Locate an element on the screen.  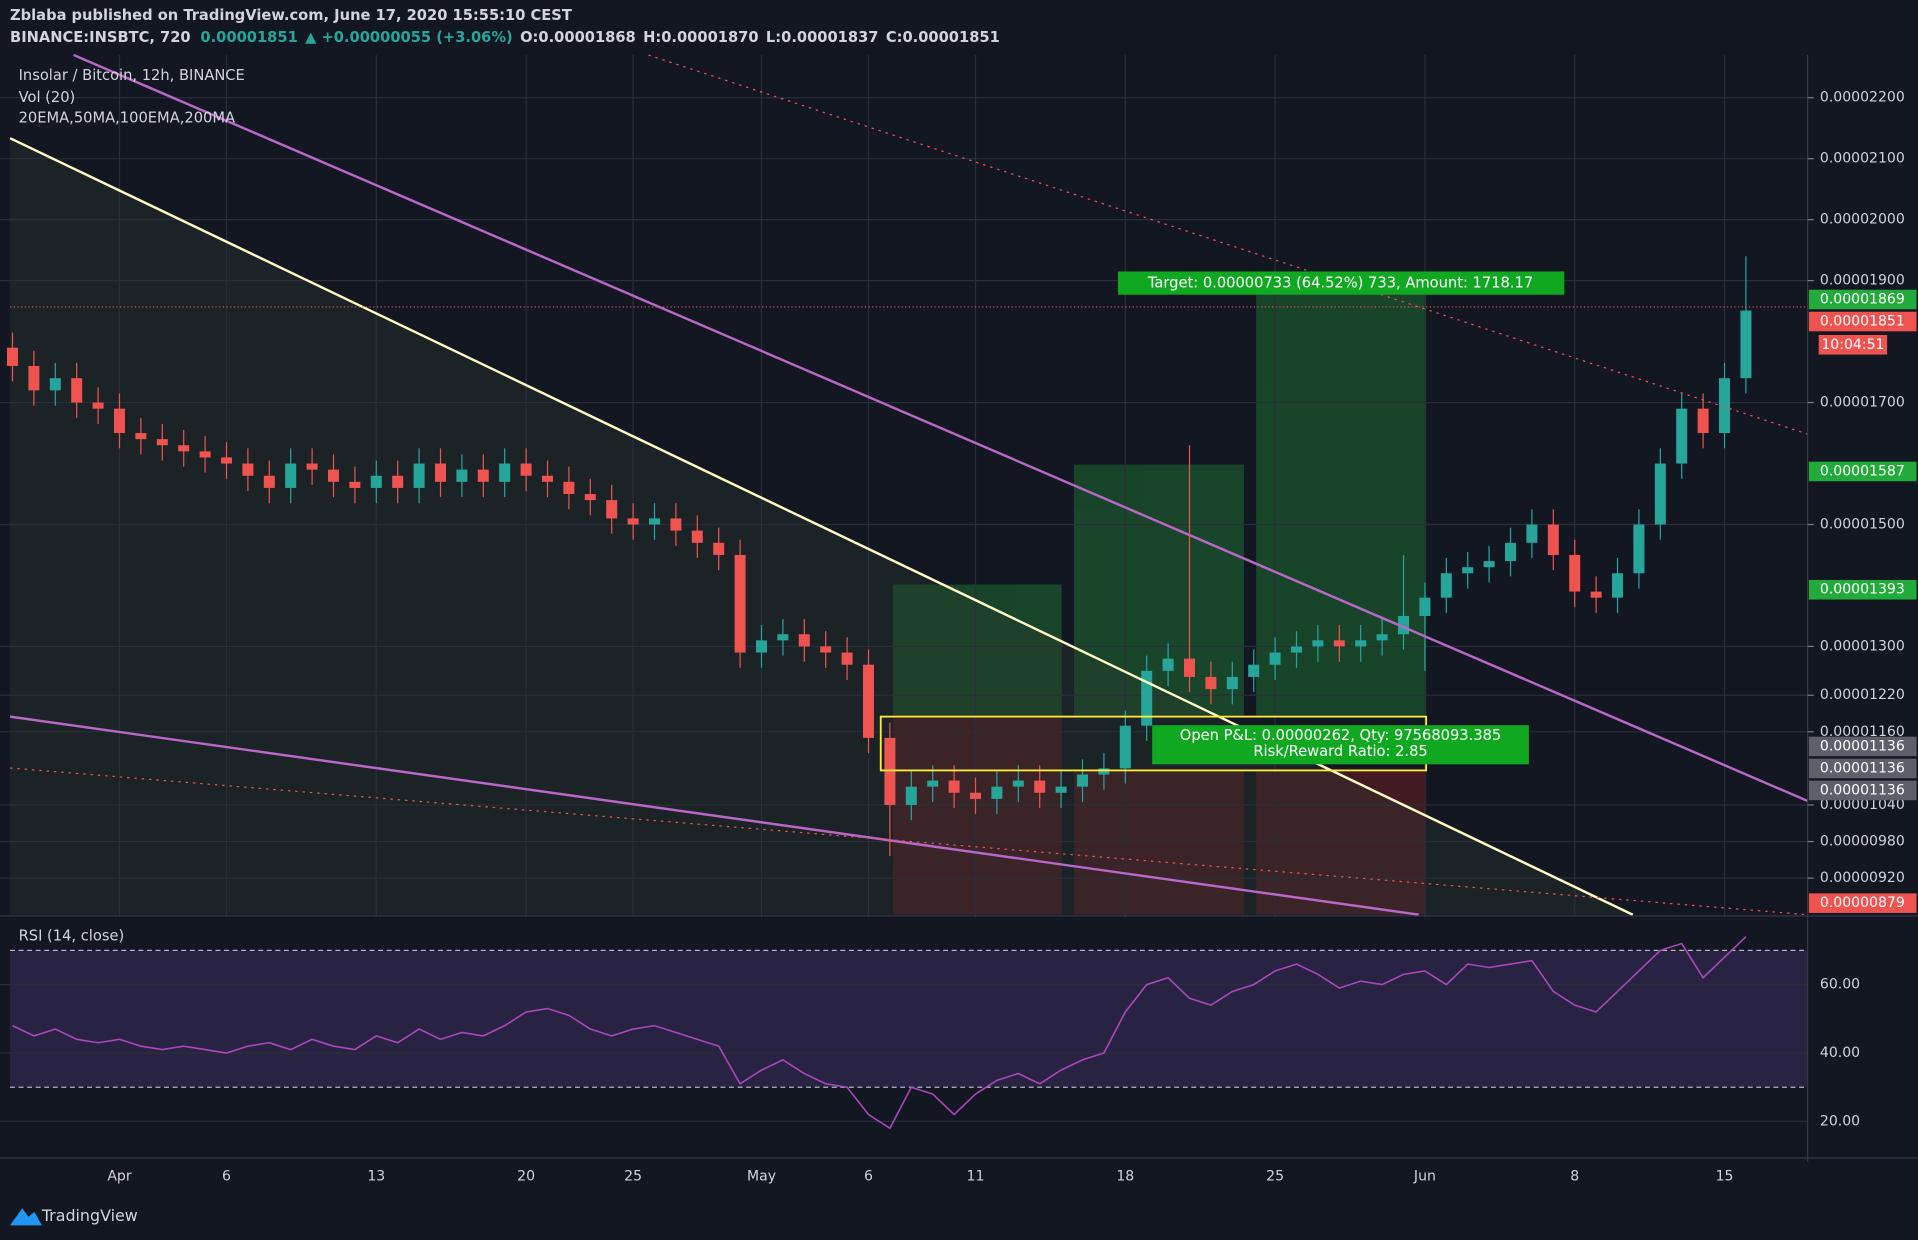
x-tick-label: 6 is located at coordinates (226, 1176).